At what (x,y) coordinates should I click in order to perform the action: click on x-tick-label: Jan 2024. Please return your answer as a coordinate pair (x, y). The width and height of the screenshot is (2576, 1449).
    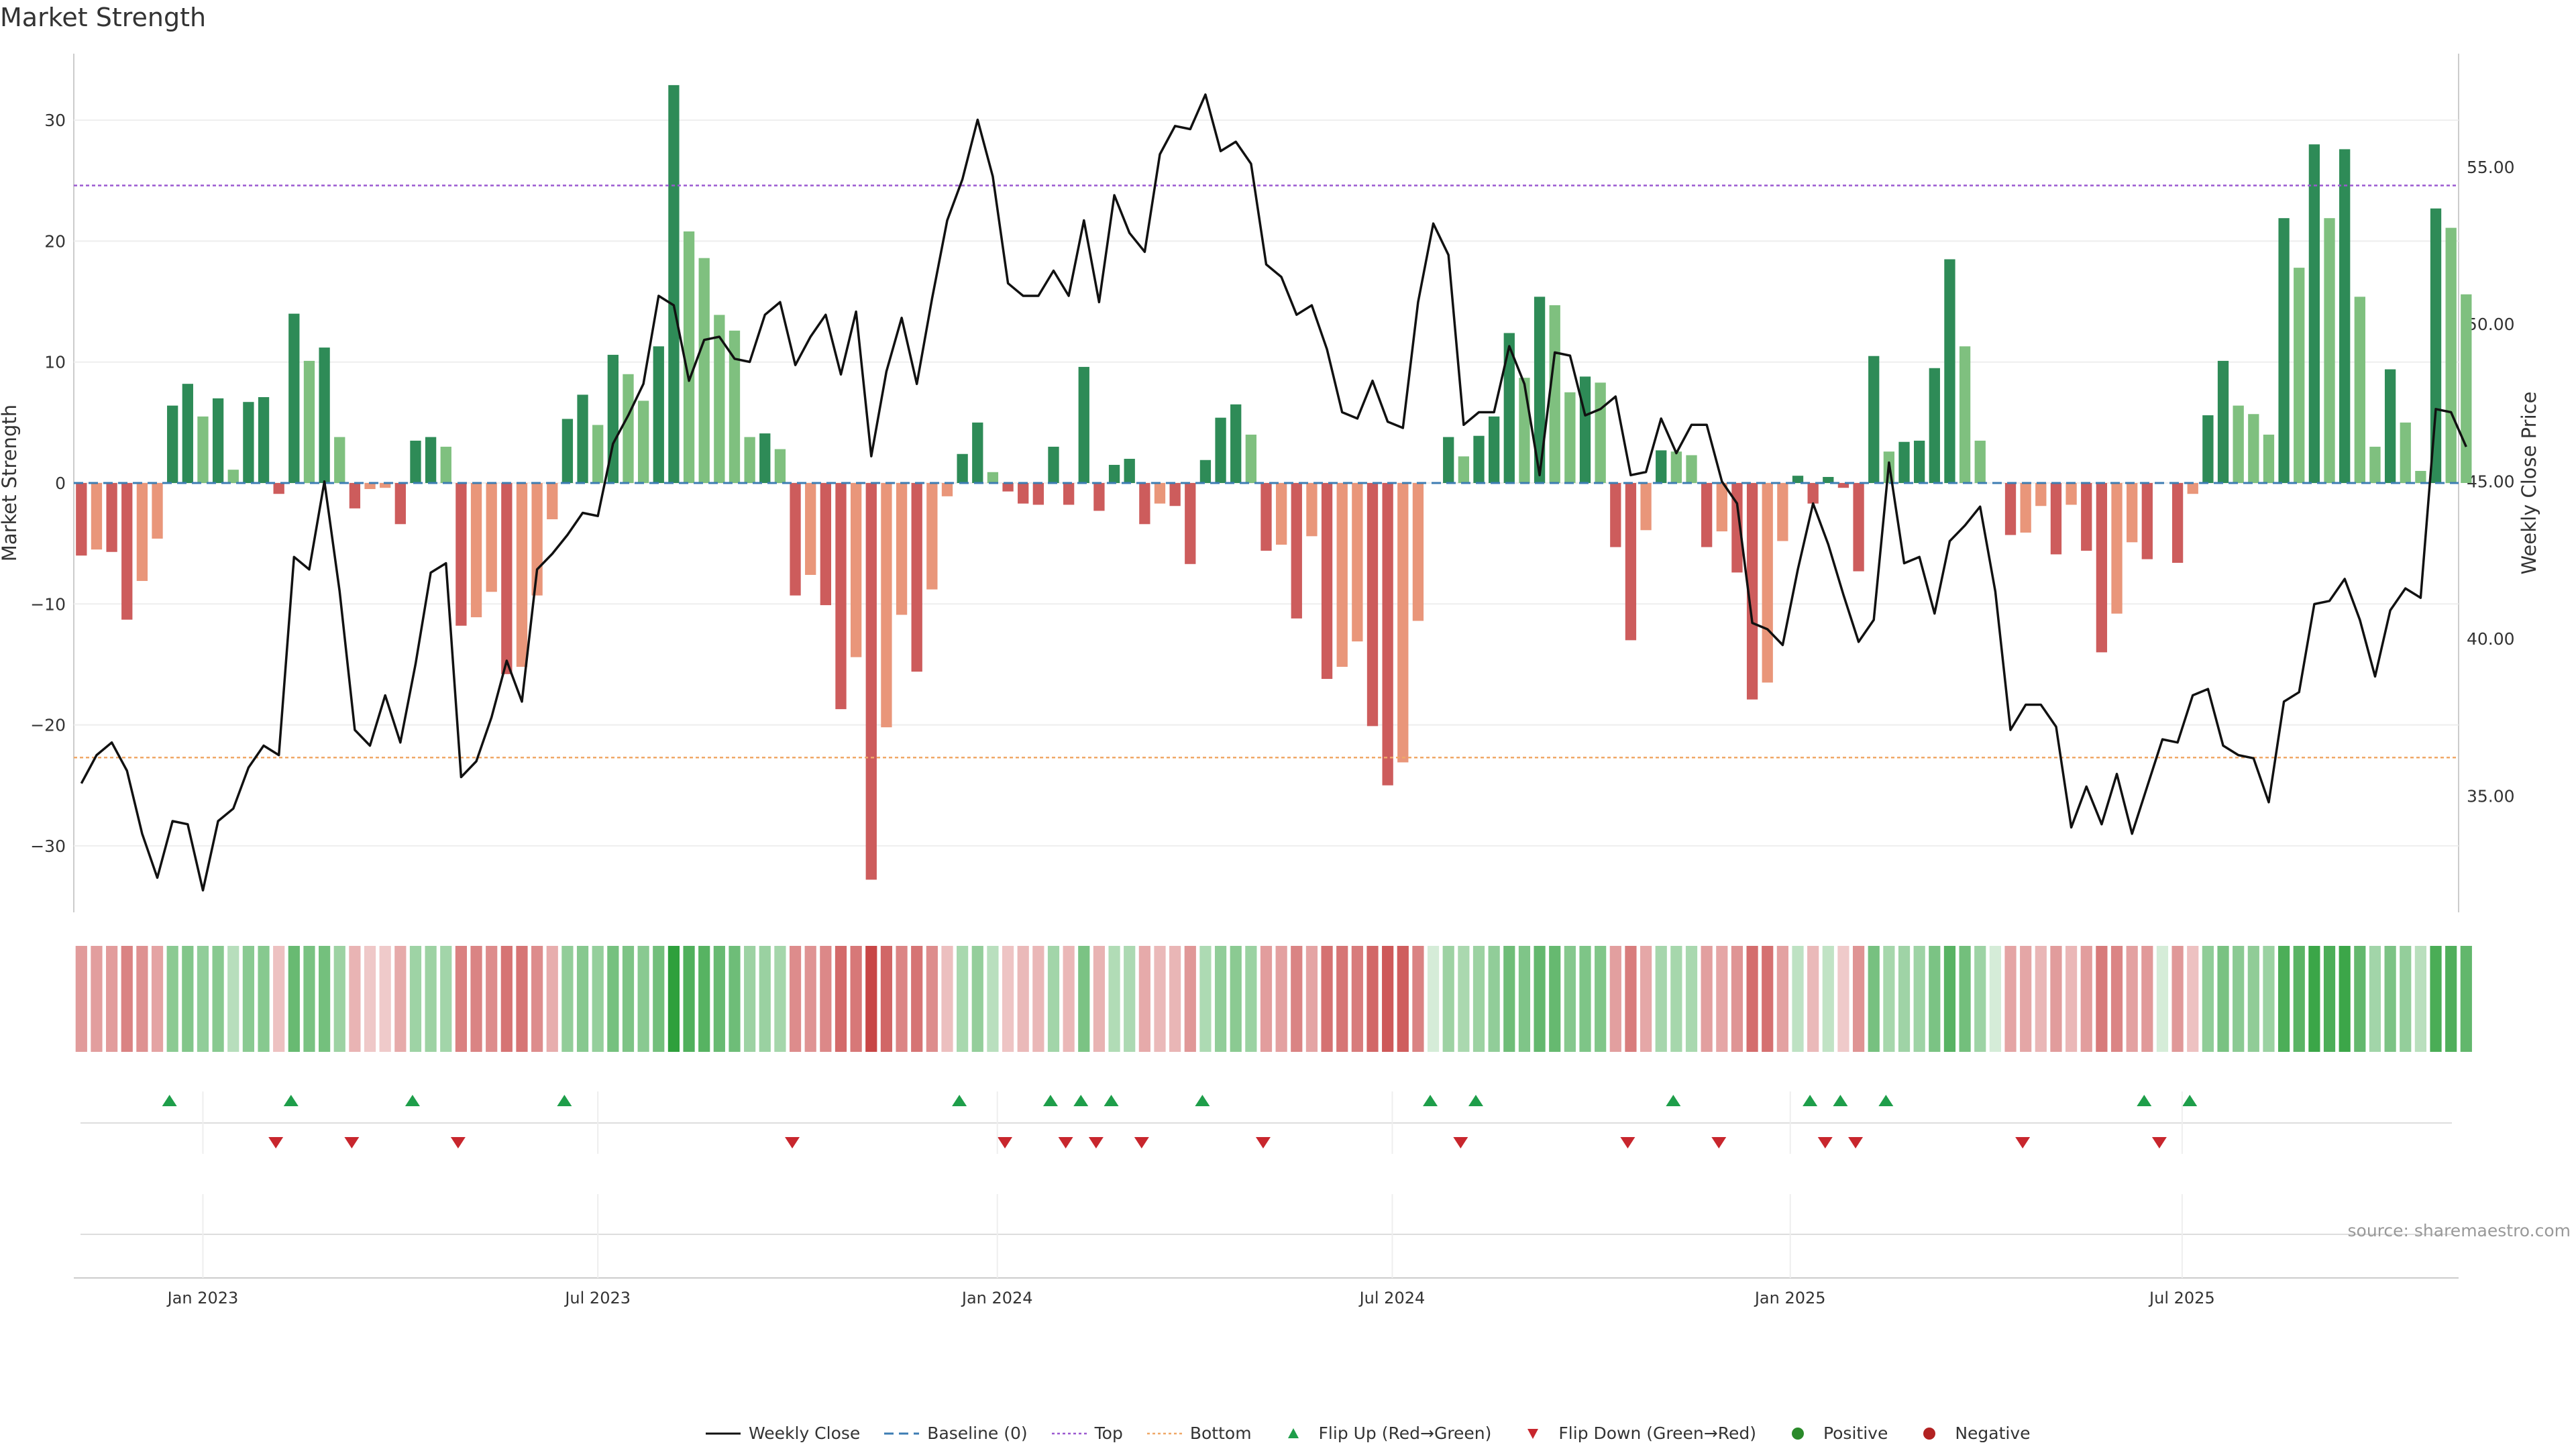
    Looking at the image, I should click on (997, 1298).